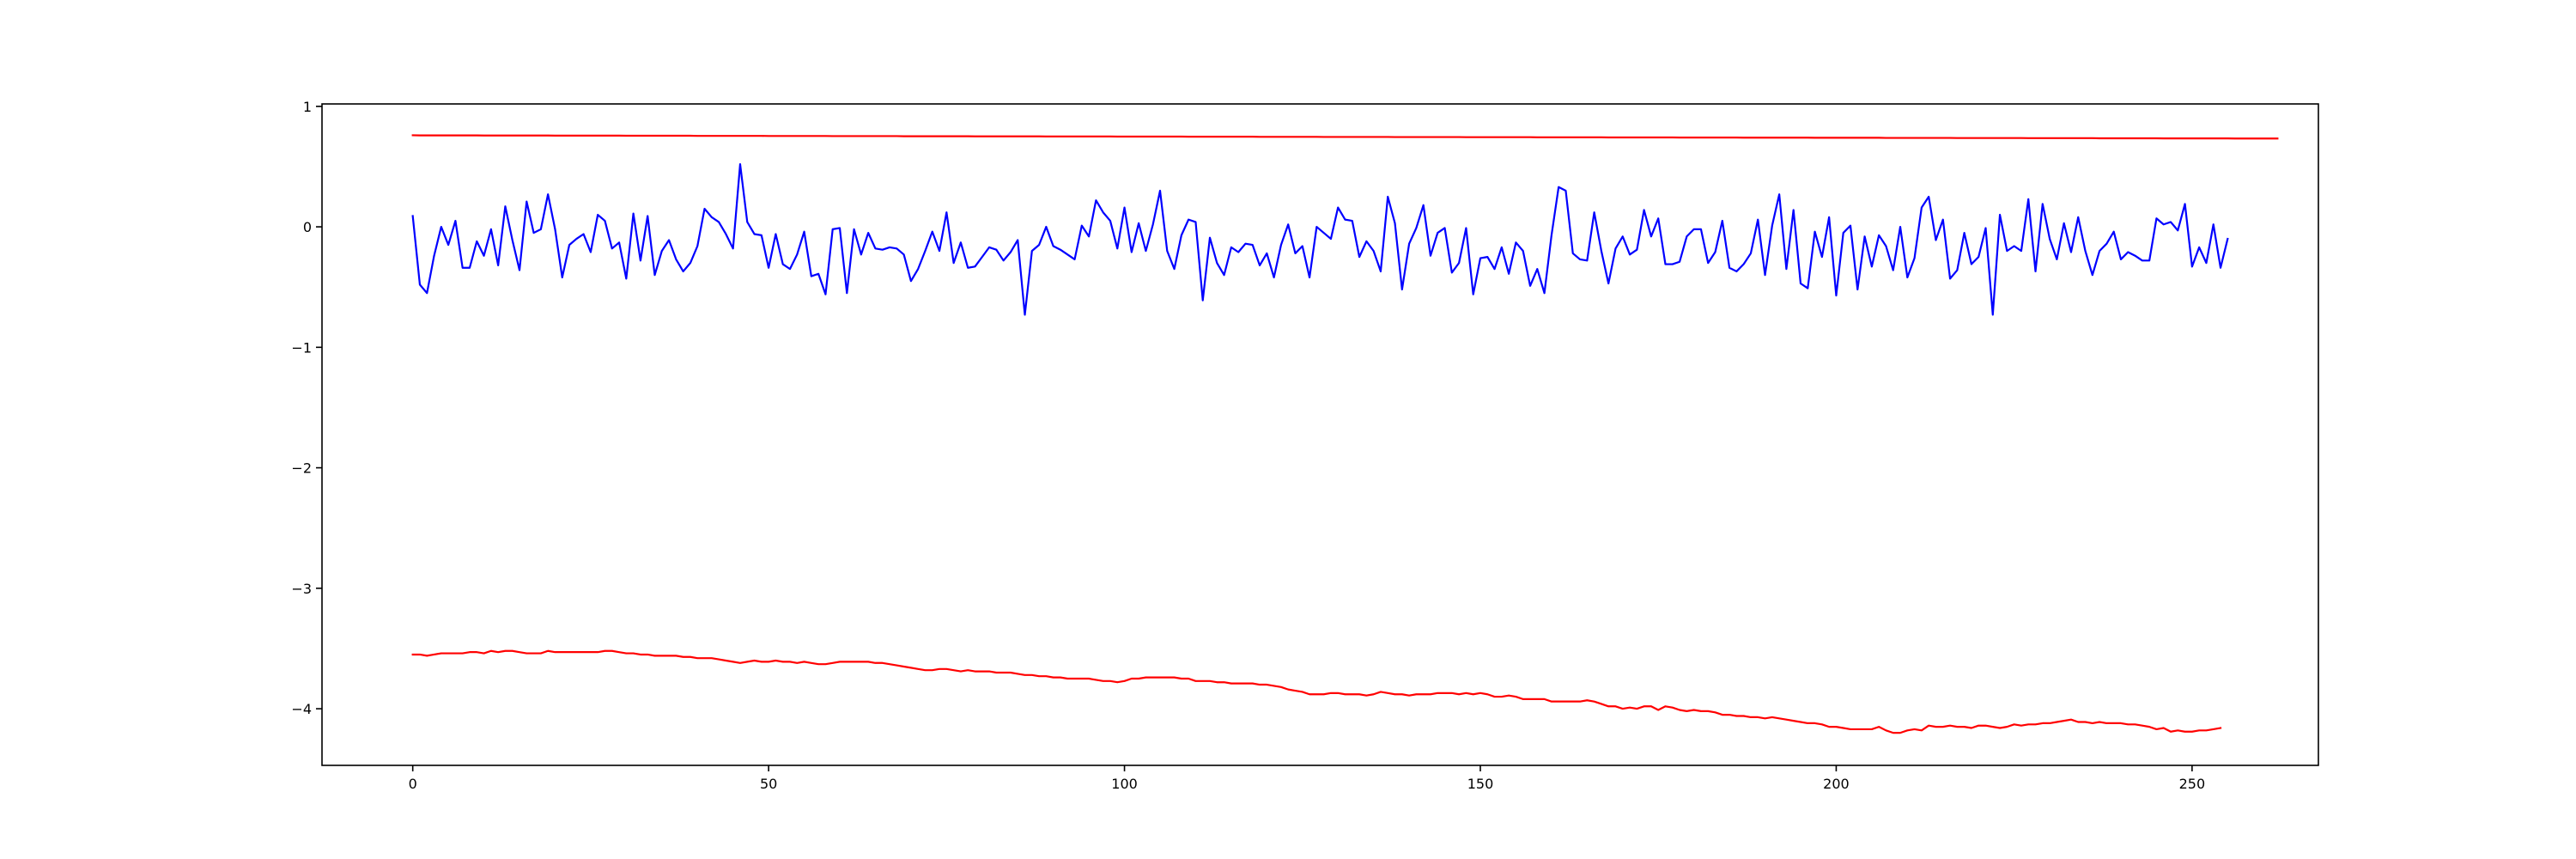 The image size is (2576, 859). What do you see at coordinates (413, 784) in the screenshot?
I see `x-tick-label: 0` at bounding box center [413, 784].